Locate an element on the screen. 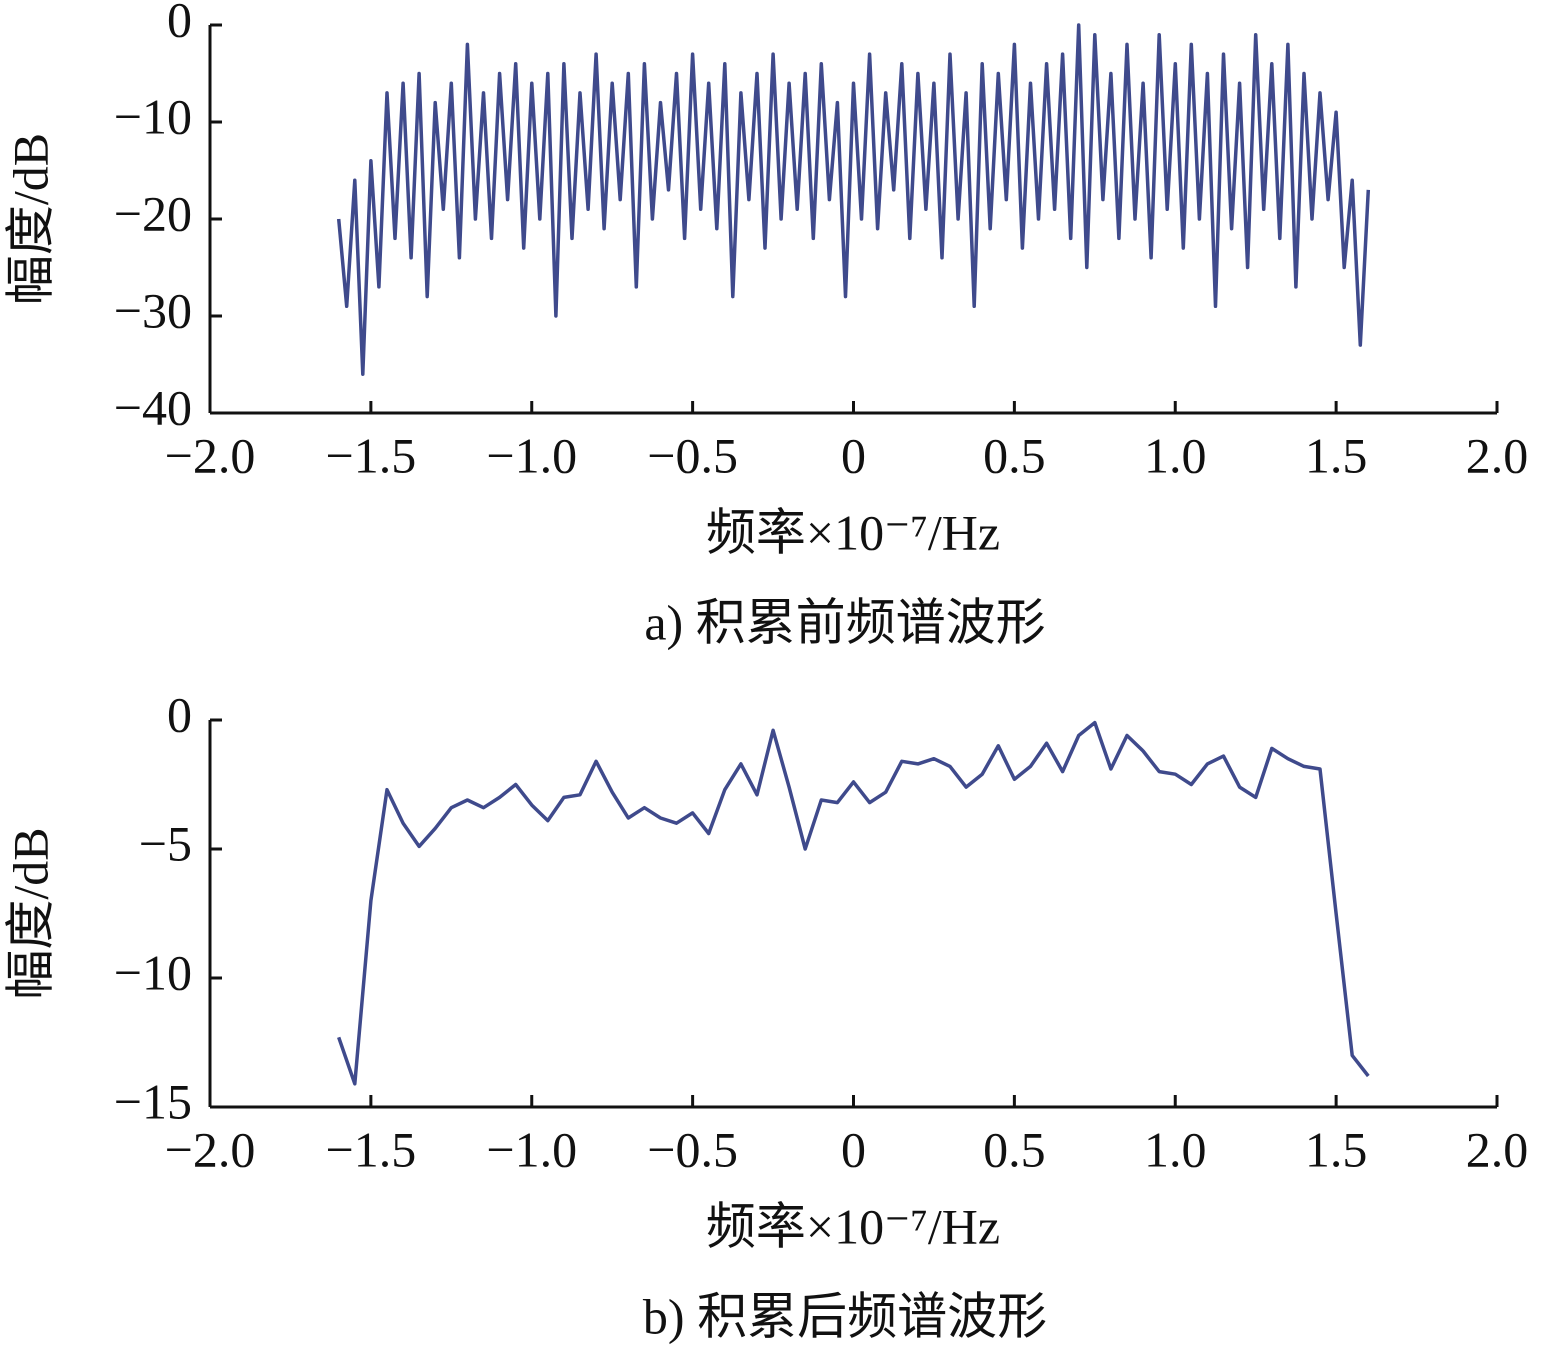 Image resolution: width=1541 pixels, height=1362 pixels. caption: b) 积累后频谱波形 is located at coordinates (845, 1316).